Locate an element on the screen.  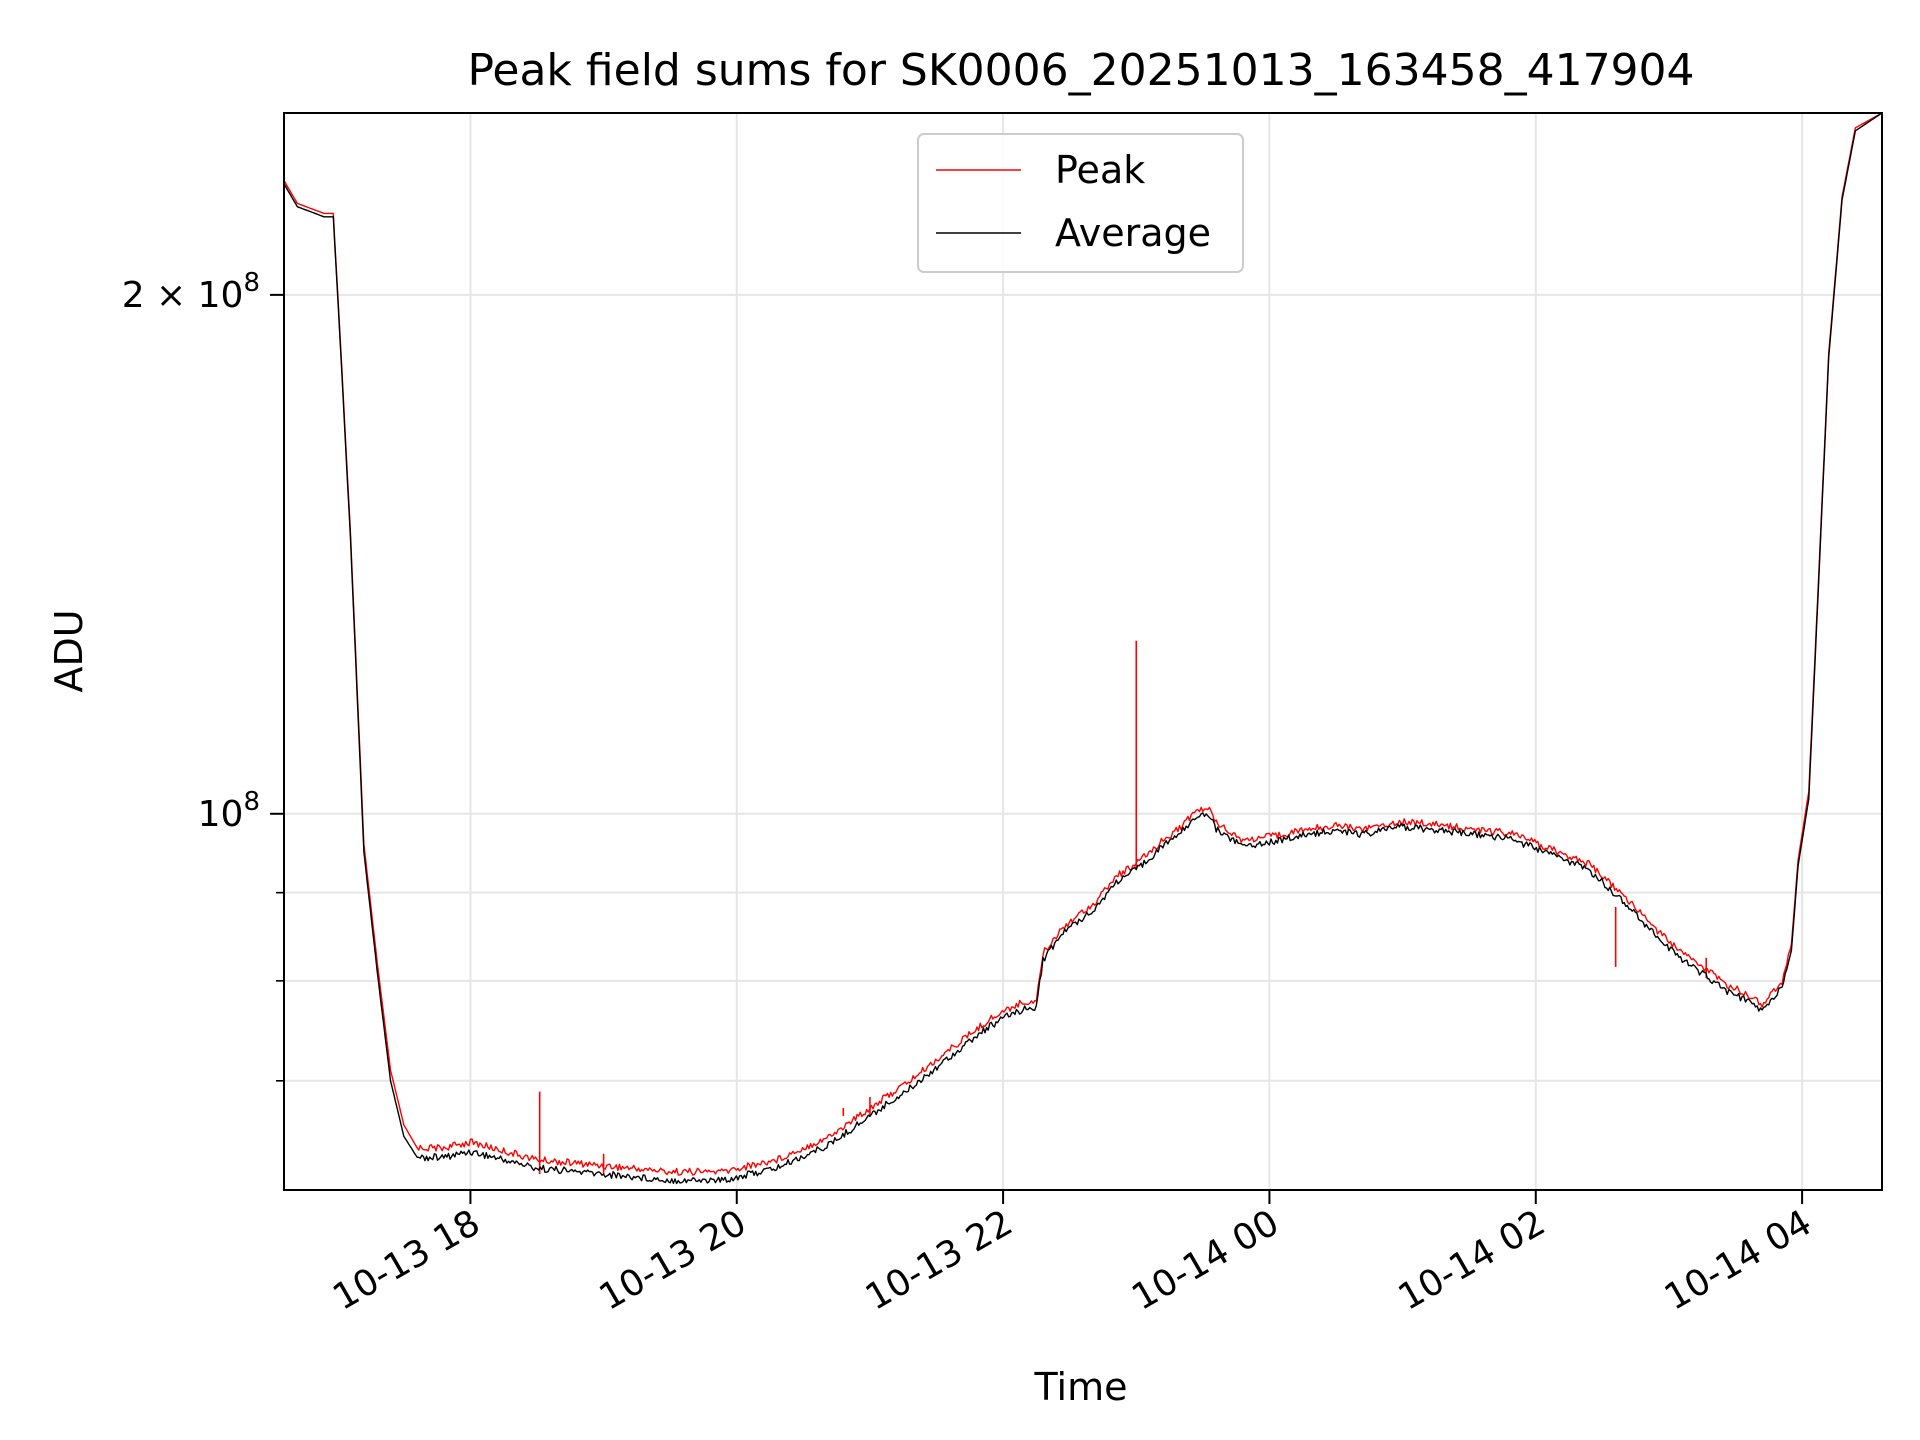
legend-average-label: Average is located at coordinates (1133, 233).